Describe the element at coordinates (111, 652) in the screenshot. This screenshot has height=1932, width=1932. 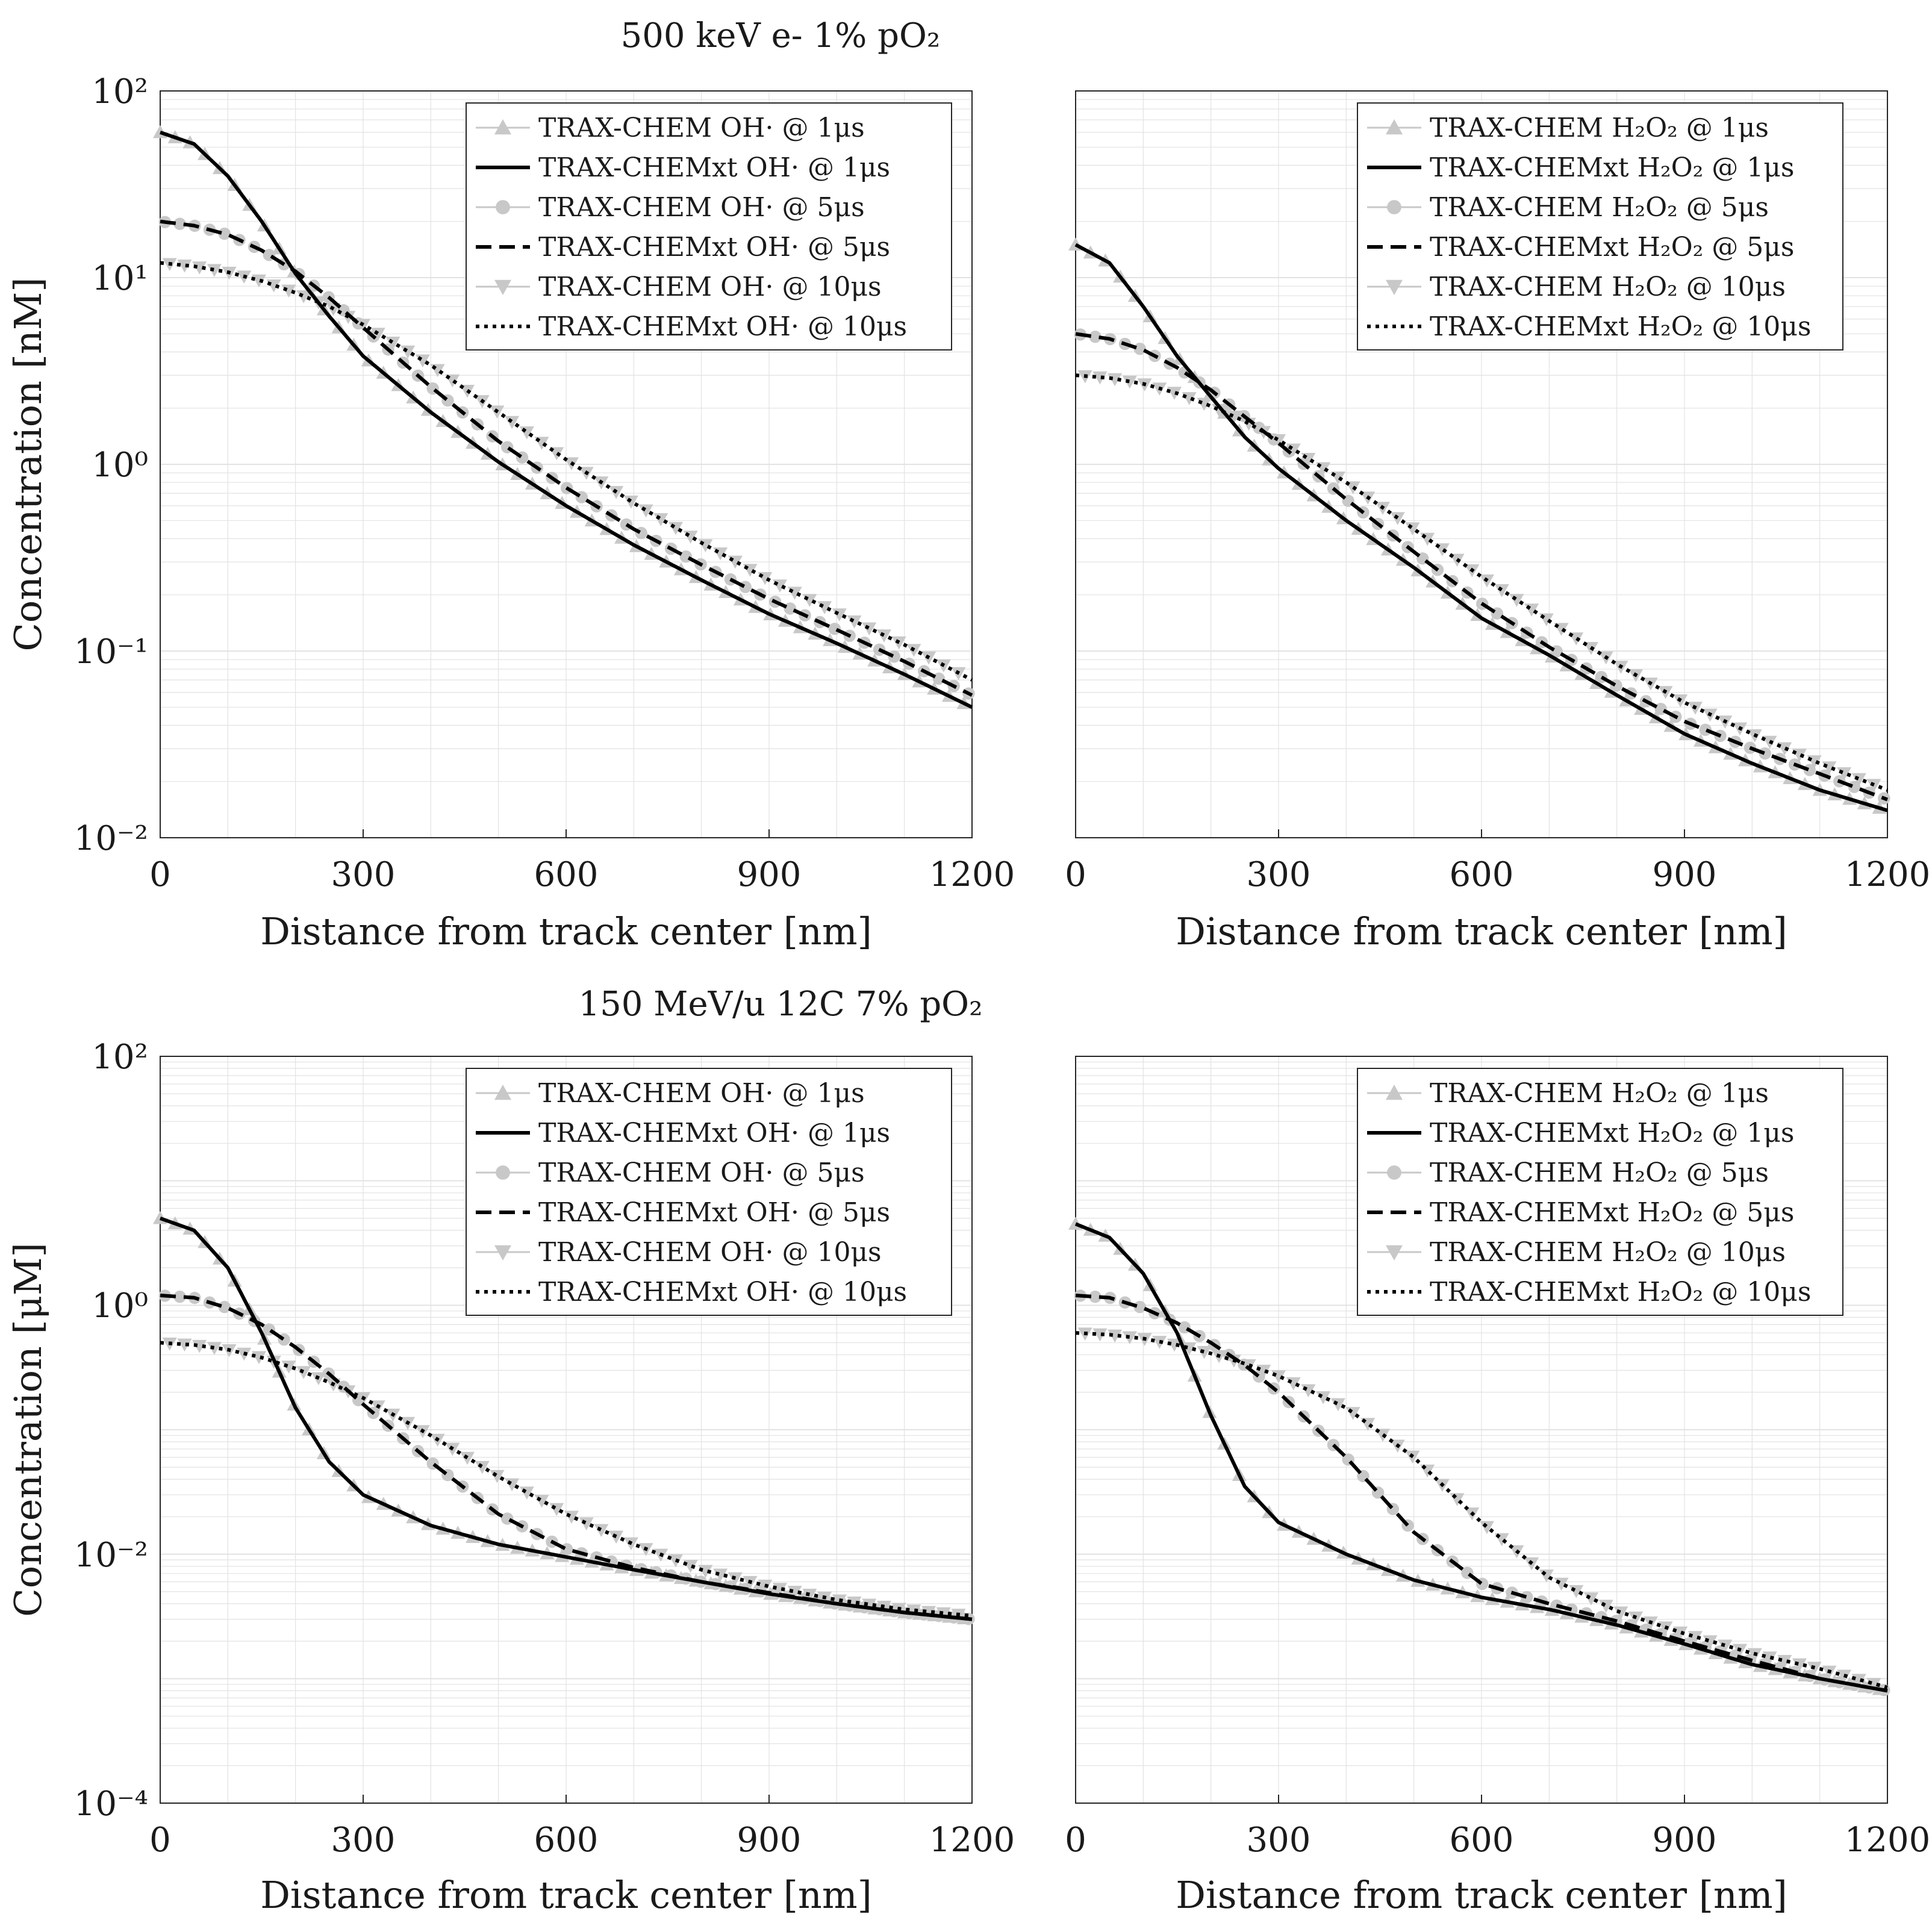
I see `y-tick-label: 10⁻¹` at that location.